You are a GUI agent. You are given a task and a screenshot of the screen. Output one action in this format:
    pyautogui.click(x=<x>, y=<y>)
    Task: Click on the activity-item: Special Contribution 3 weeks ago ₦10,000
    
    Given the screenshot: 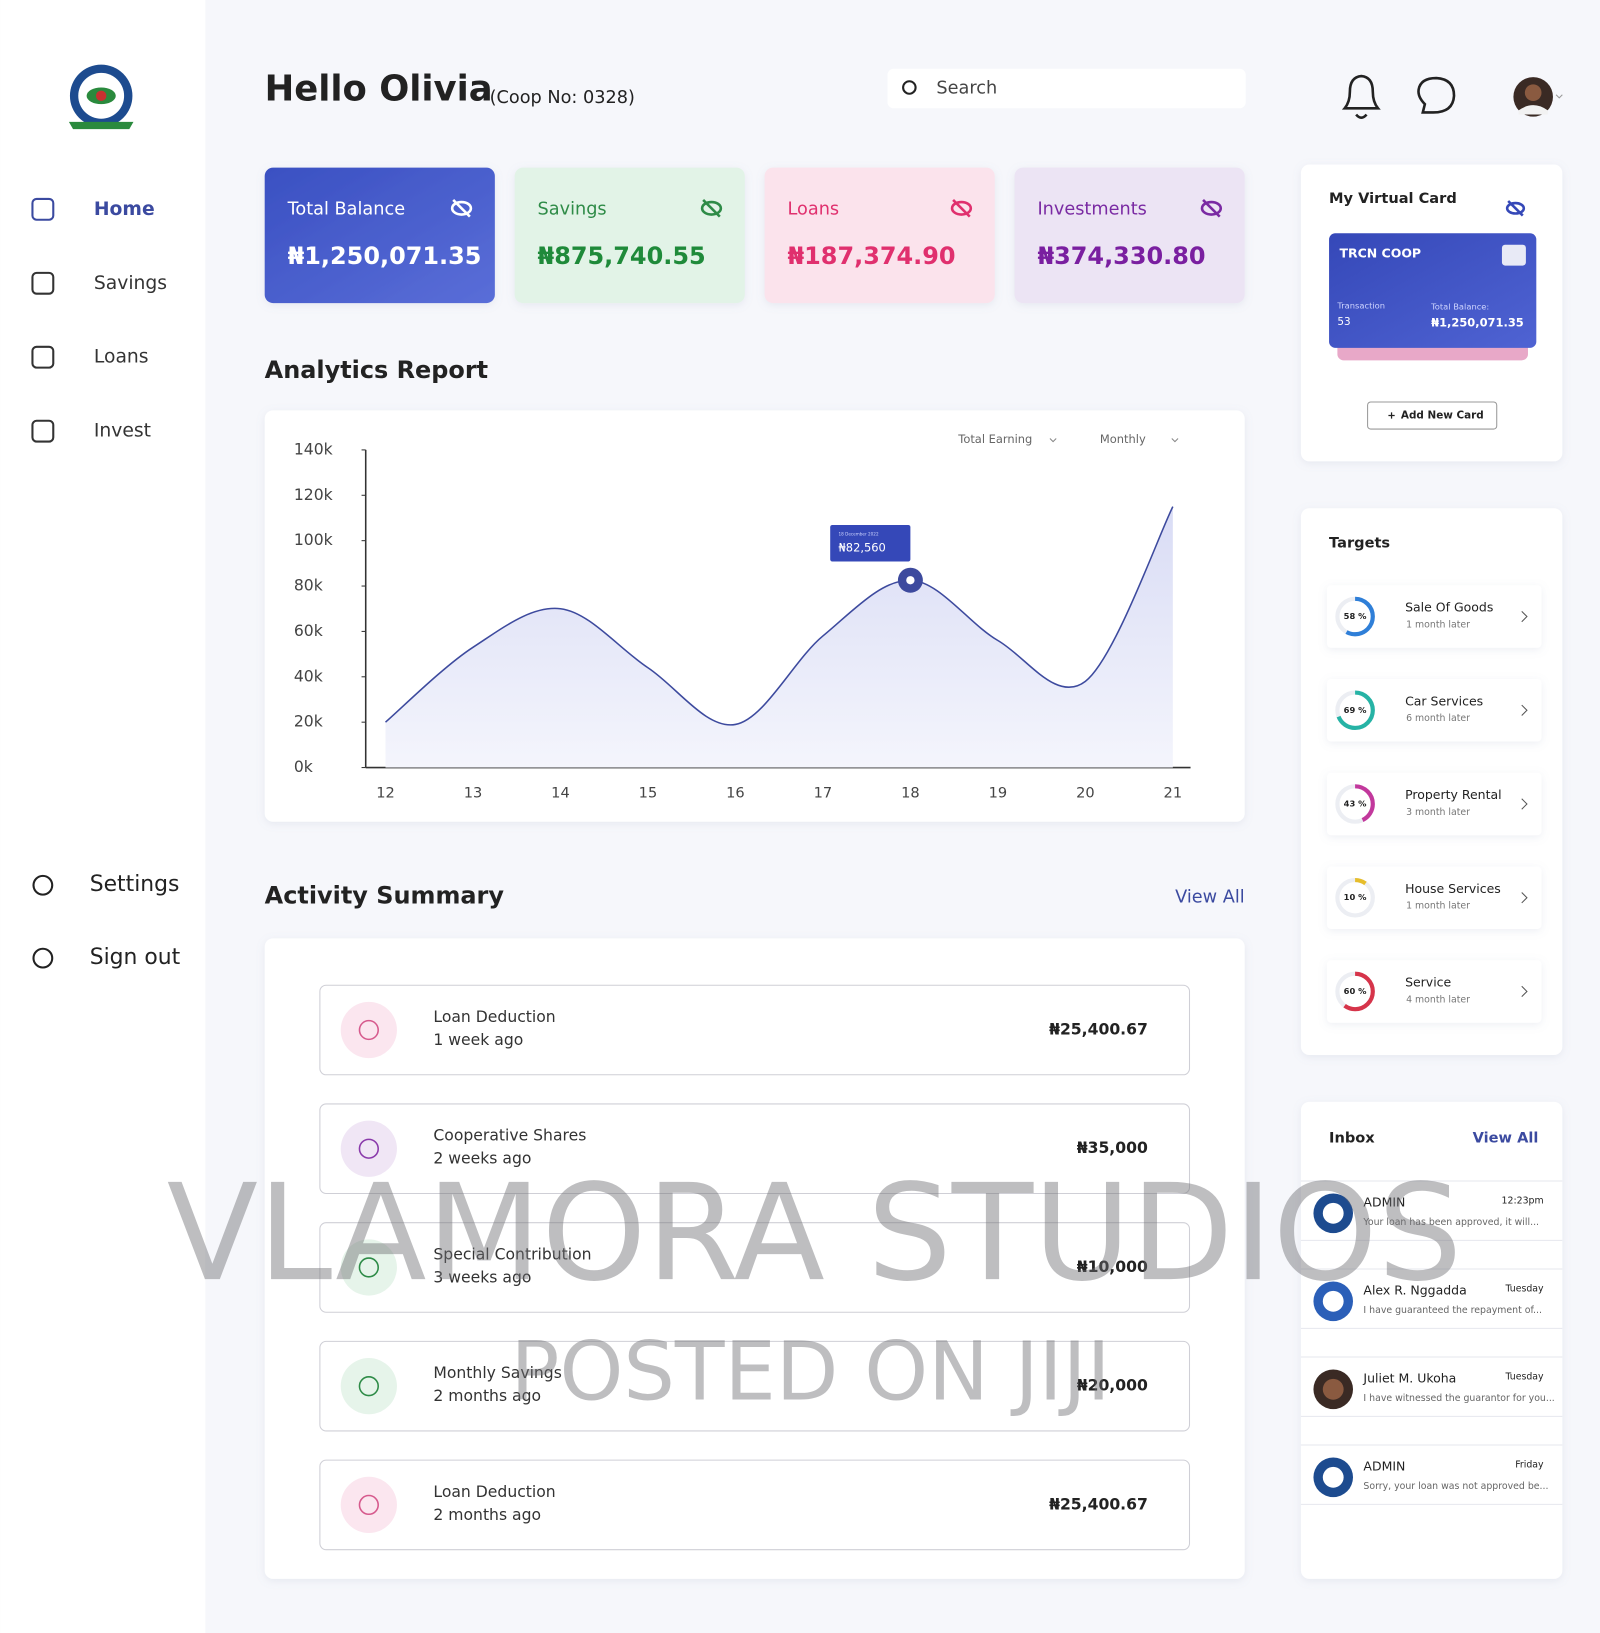 What is the action you would take?
    pyautogui.click(x=755, y=1267)
    